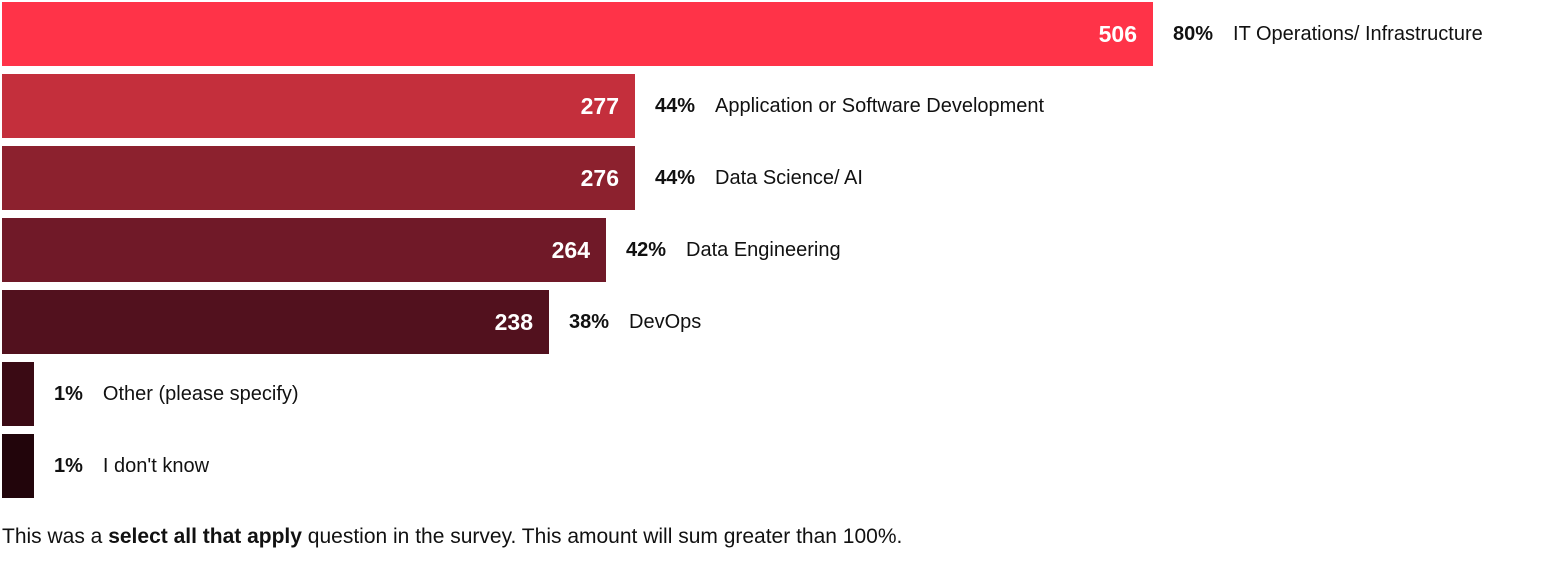 This screenshot has width=1542, height=564. I want to click on category-label: Application or Software Development, so click(880, 106).